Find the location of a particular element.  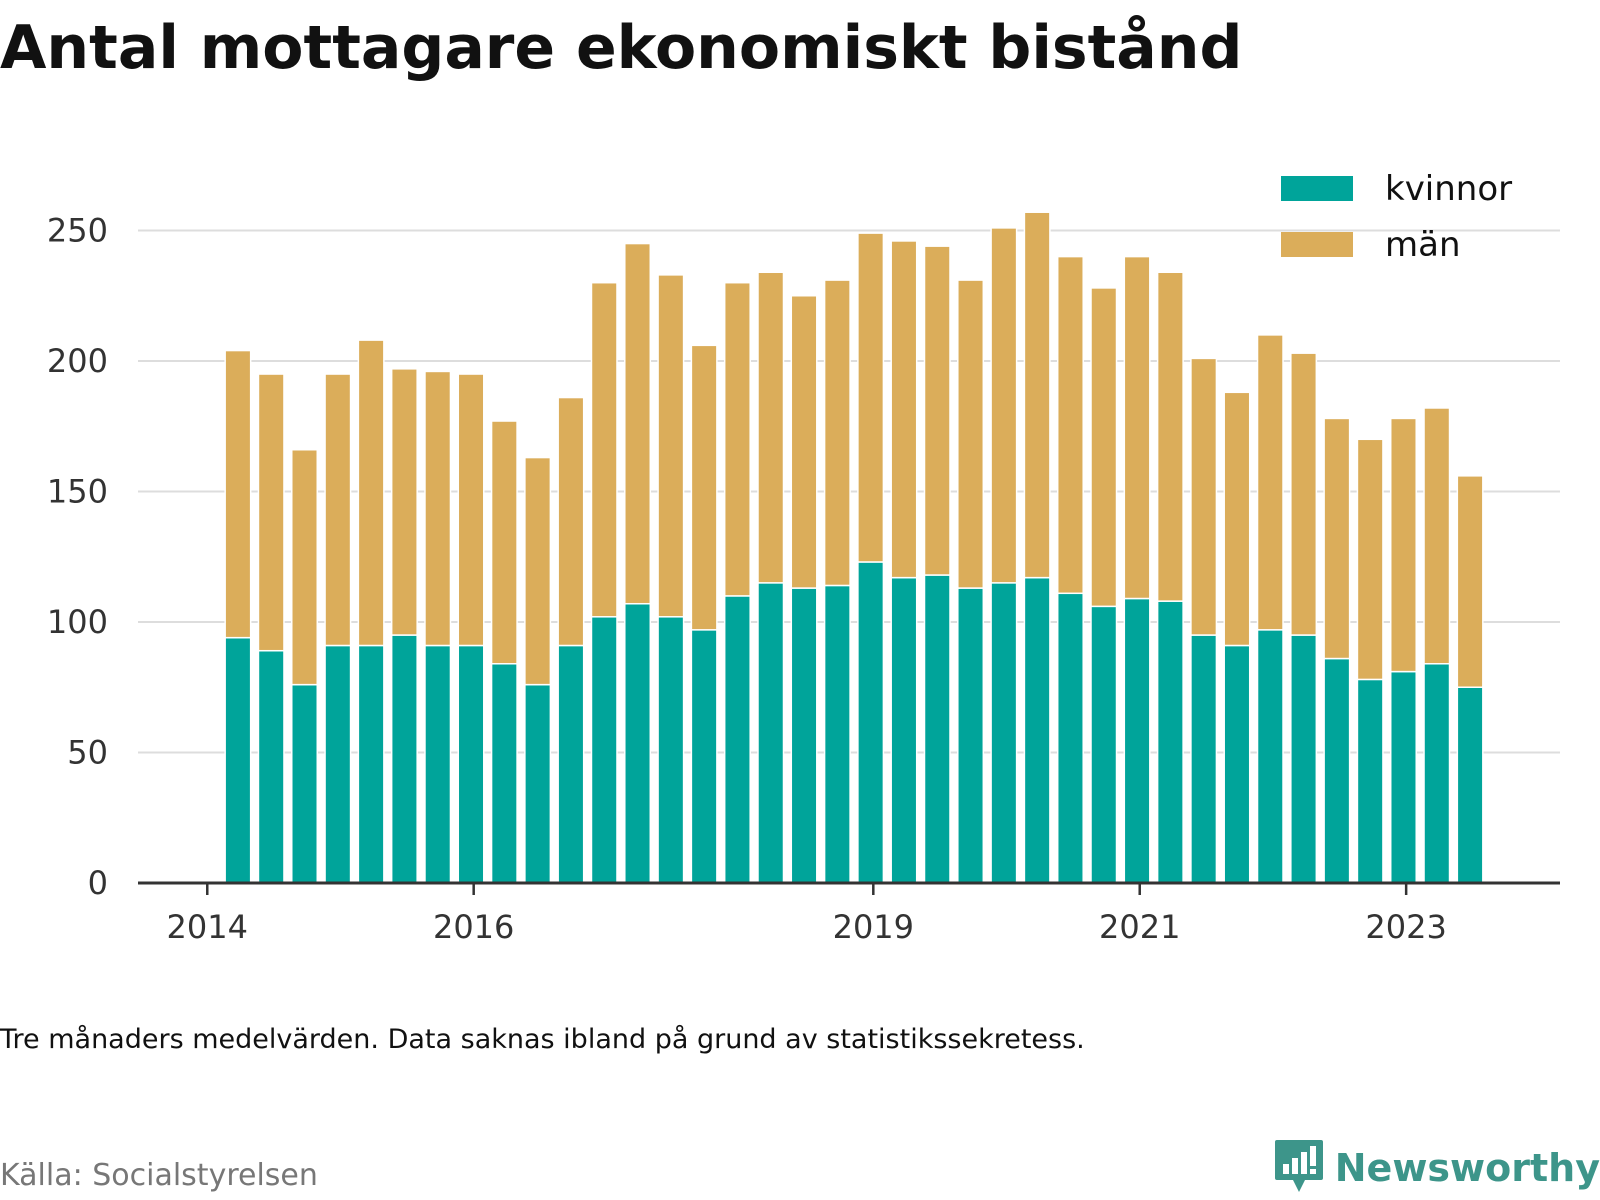

x-tick-label: 2023 is located at coordinates (1405, 927).